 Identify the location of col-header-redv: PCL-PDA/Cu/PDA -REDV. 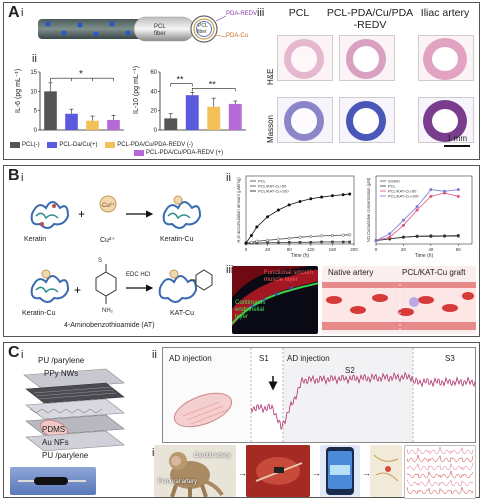
(370, 19).